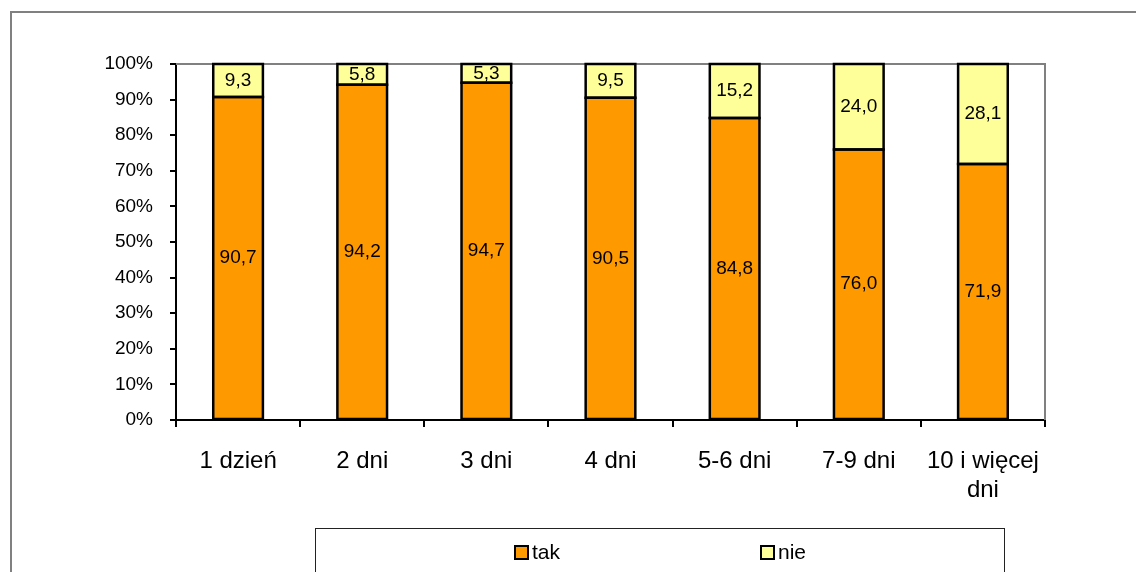 The height and width of the screenshot is (572, 1136). What do you see at coordinates (983, 113) in the screenshot?
I see `data-label: 28,1` at bounding box center [983, 113].